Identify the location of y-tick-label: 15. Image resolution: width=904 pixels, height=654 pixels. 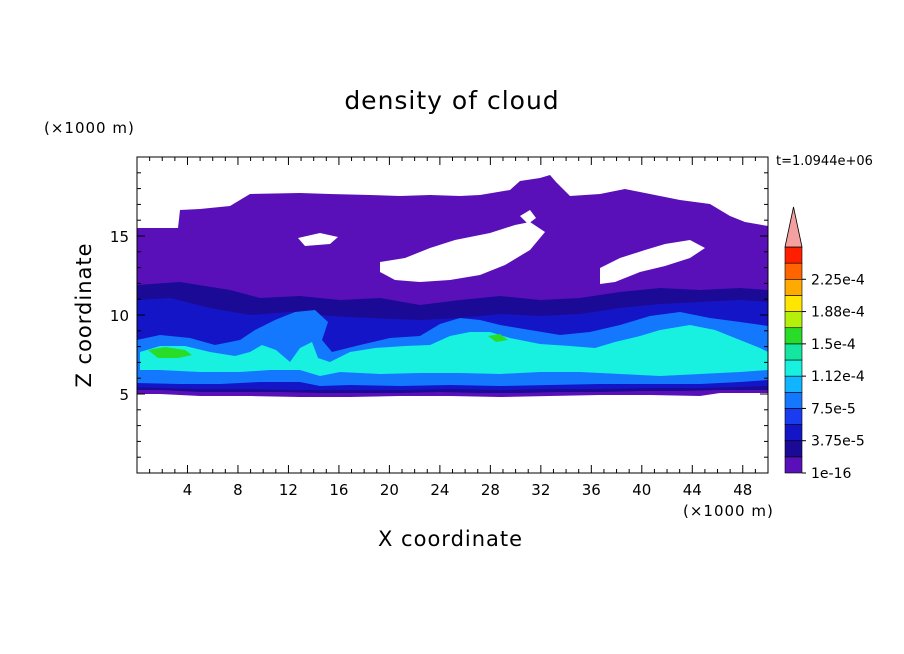
(119, 237).